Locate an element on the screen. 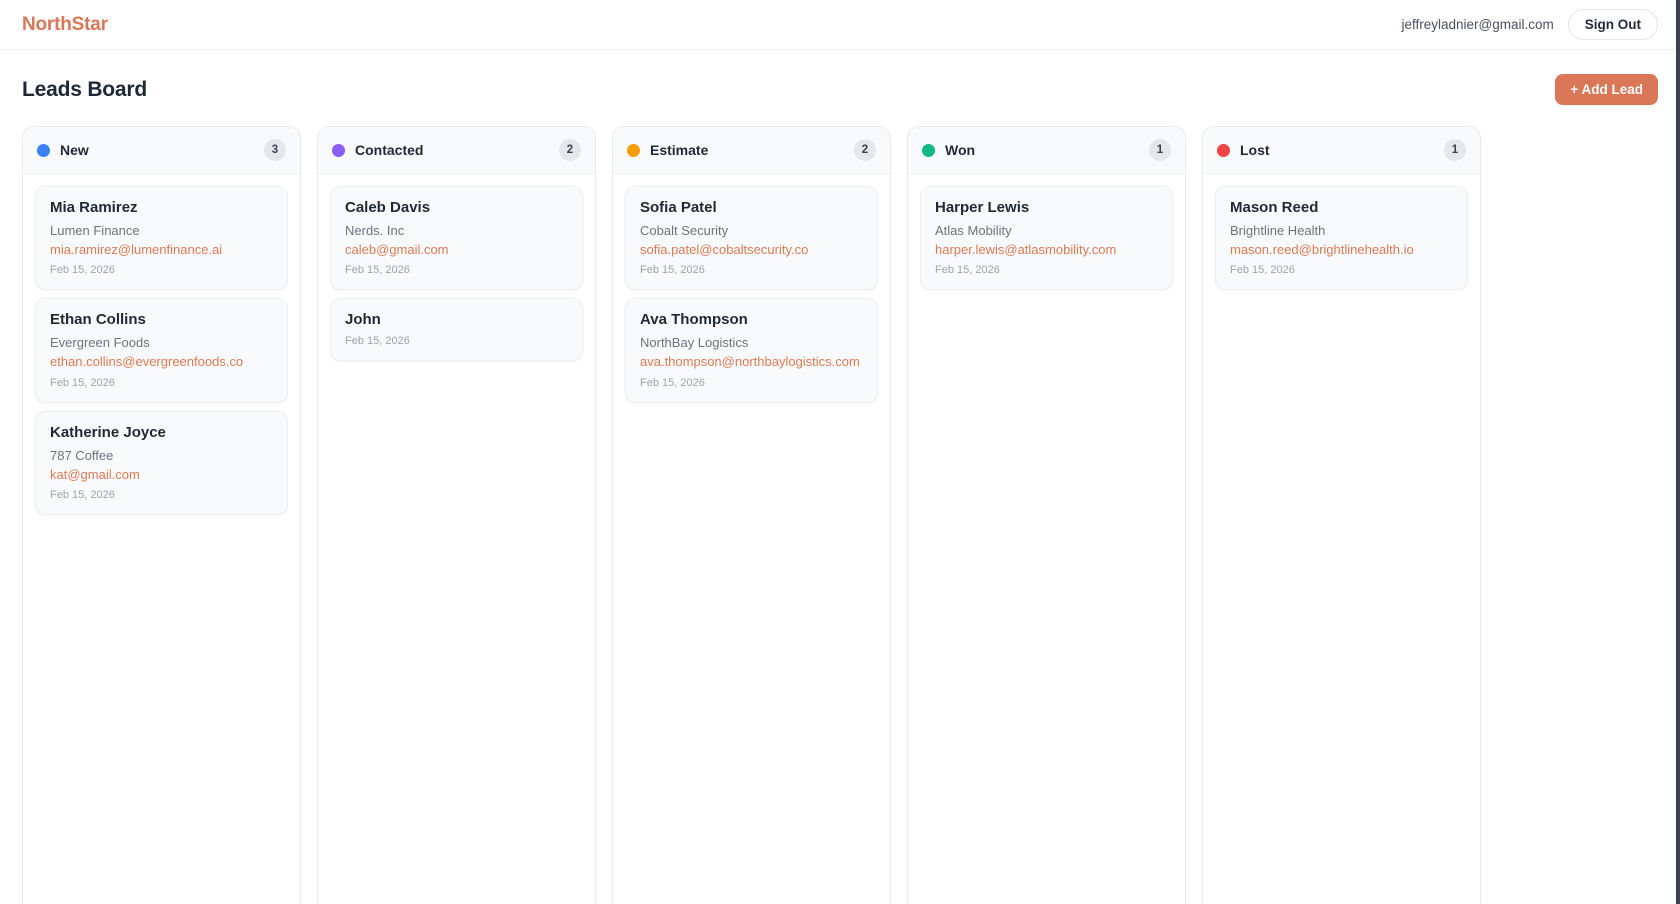 The height and width of the screenshot is (904, 1680). lead-name: Sofia Patel is located at coordinates (678, 207).